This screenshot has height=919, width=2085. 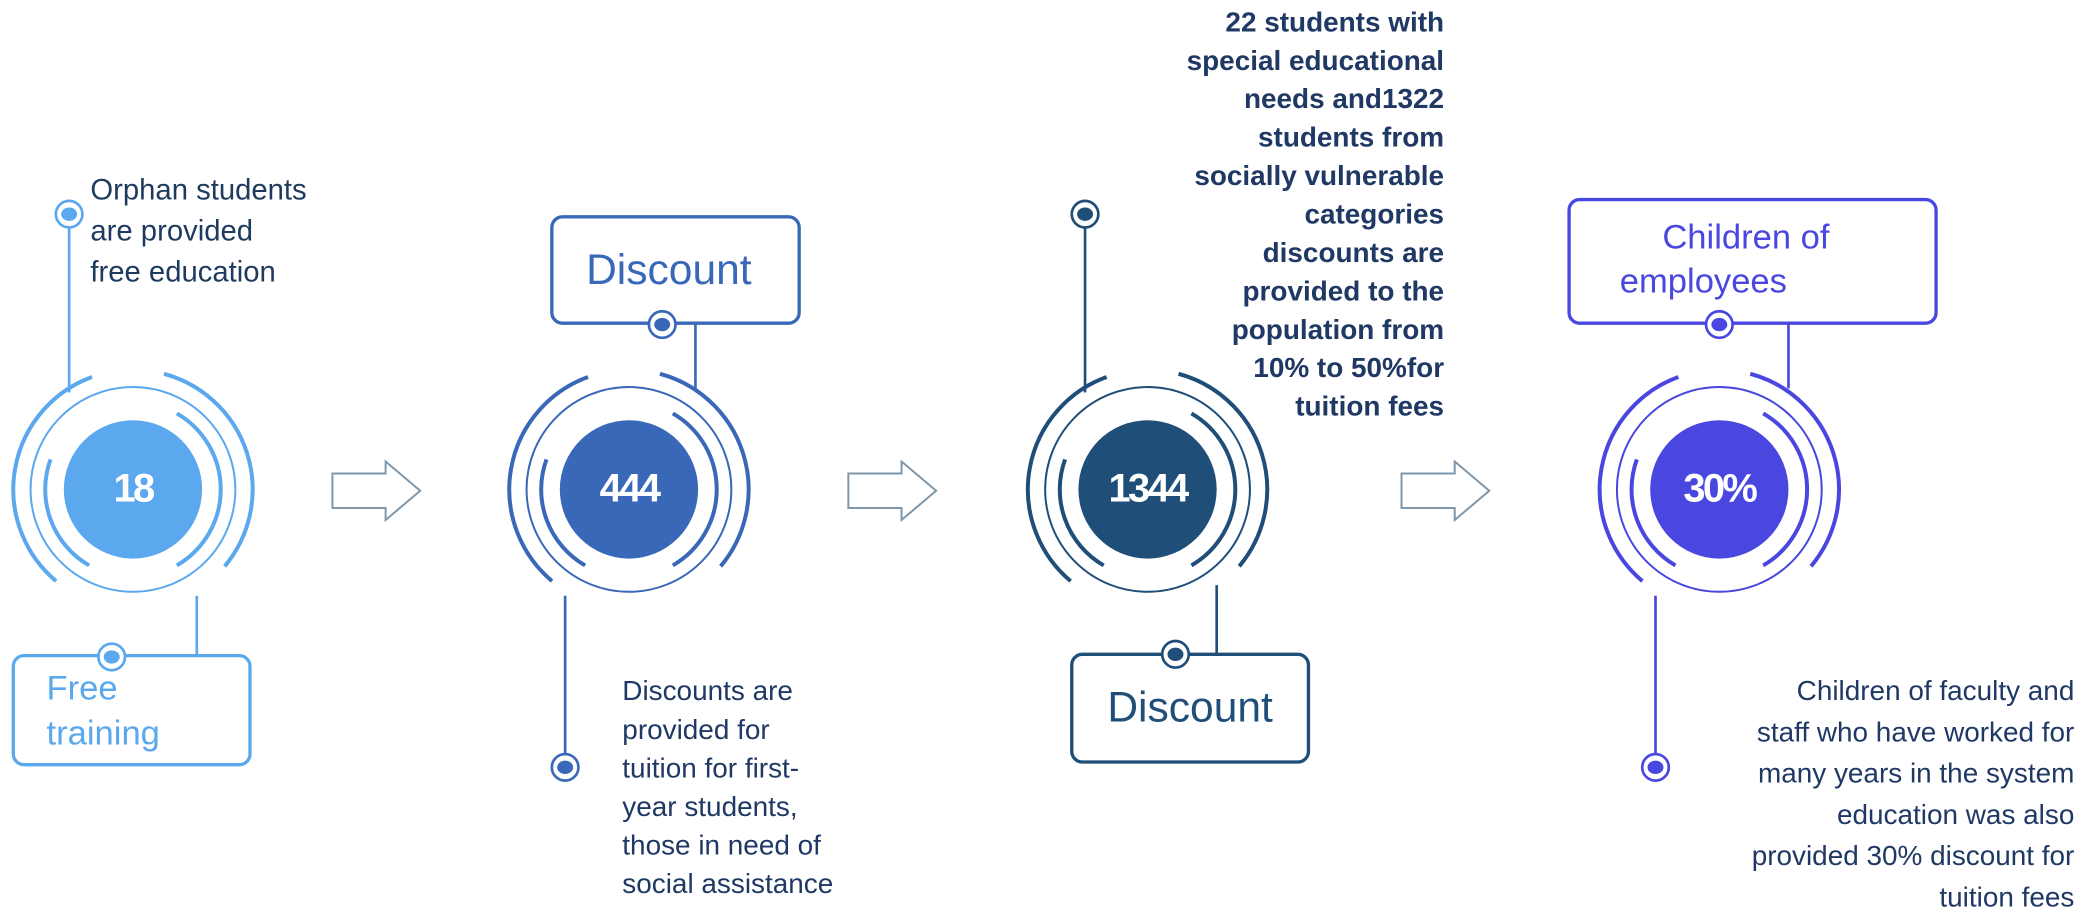 I want to click on step-description: tuition for first-, so click(x=710, y=767).